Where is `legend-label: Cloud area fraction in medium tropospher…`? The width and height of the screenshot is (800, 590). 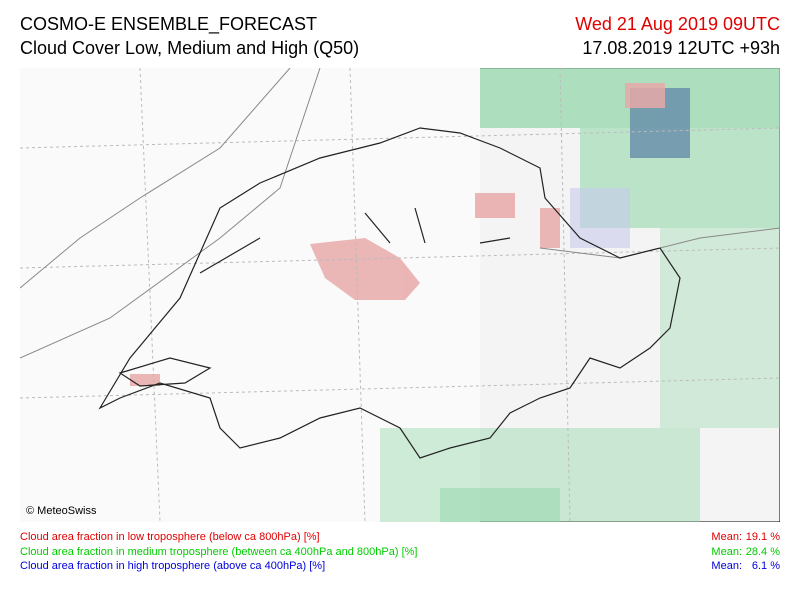
legend-label: Cloud area fraction in medium tropospher… is located at coordinates (219, 551).